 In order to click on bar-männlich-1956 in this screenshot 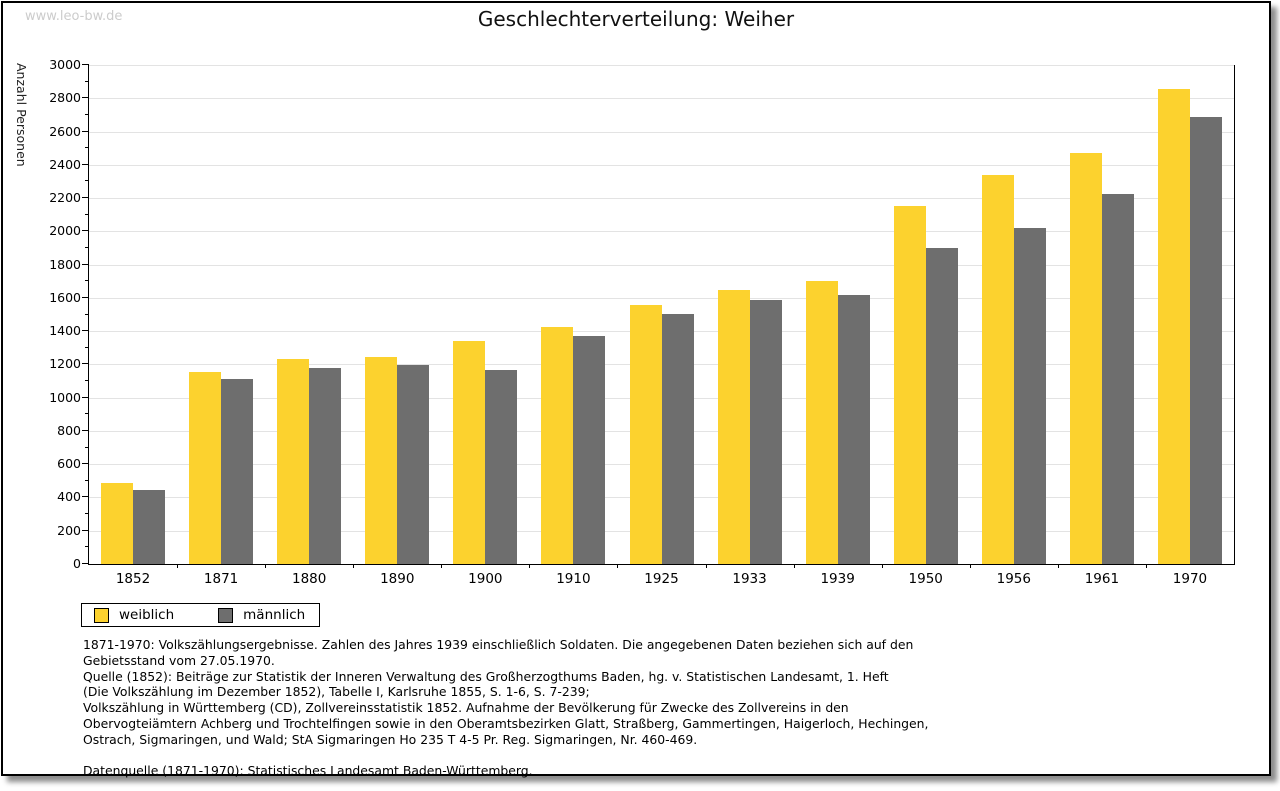, I will do `click(1029, 396)`.